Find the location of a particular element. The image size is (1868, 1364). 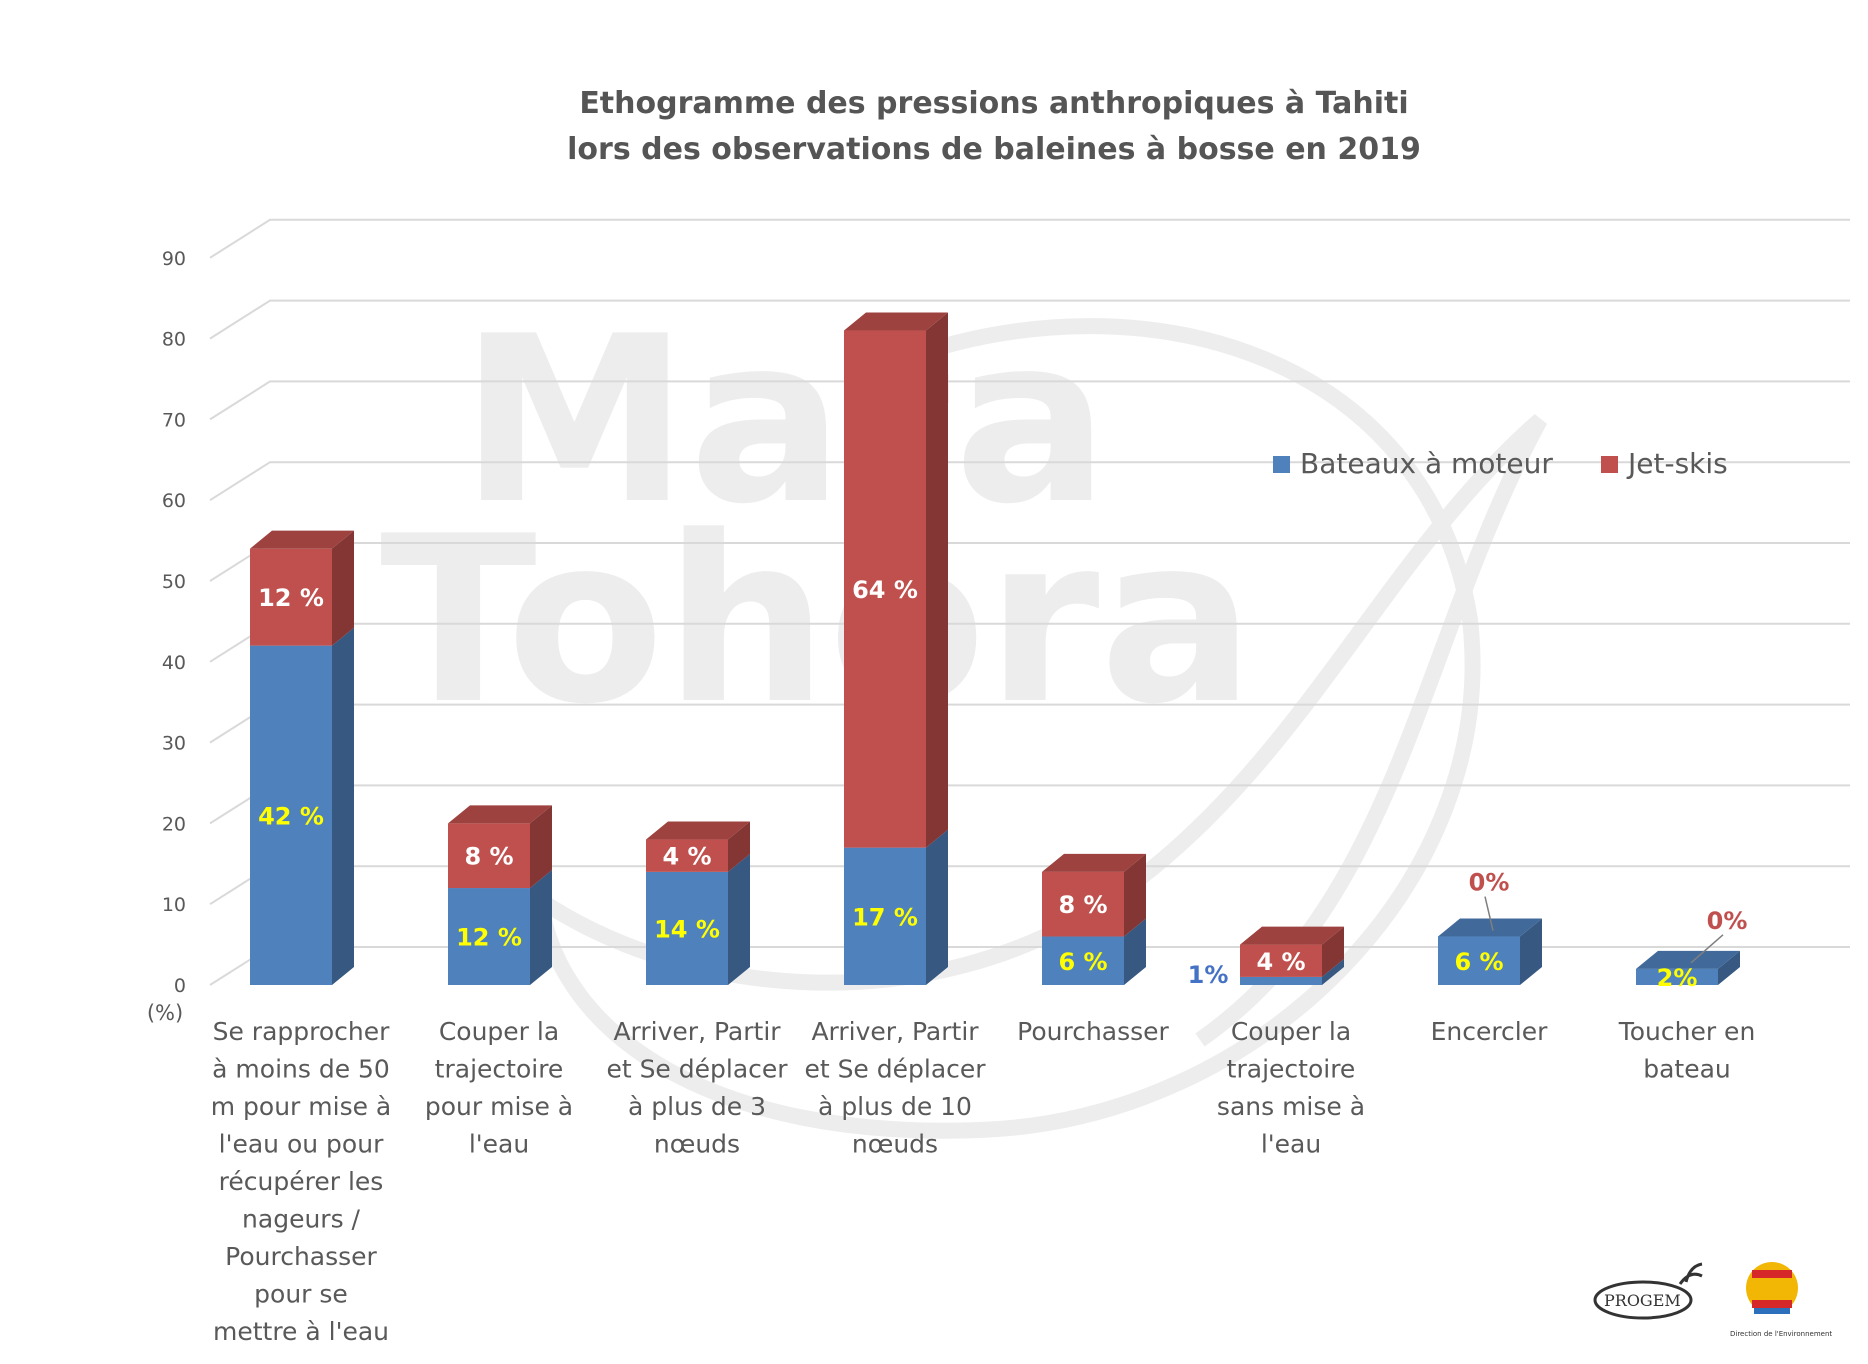

category-label-6-line-2: trajectoire is located at coordinates (1291, 1069).